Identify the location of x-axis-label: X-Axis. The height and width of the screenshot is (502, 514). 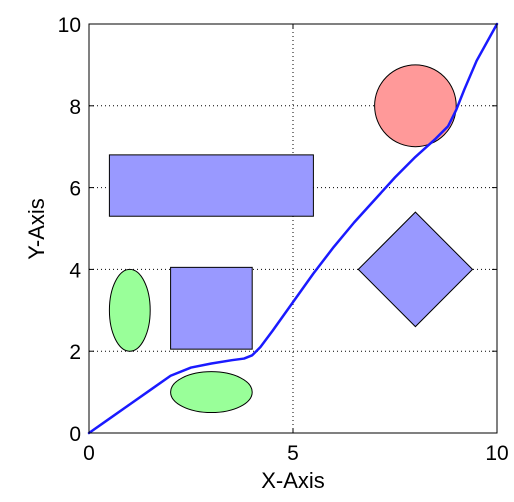
(293, 480).